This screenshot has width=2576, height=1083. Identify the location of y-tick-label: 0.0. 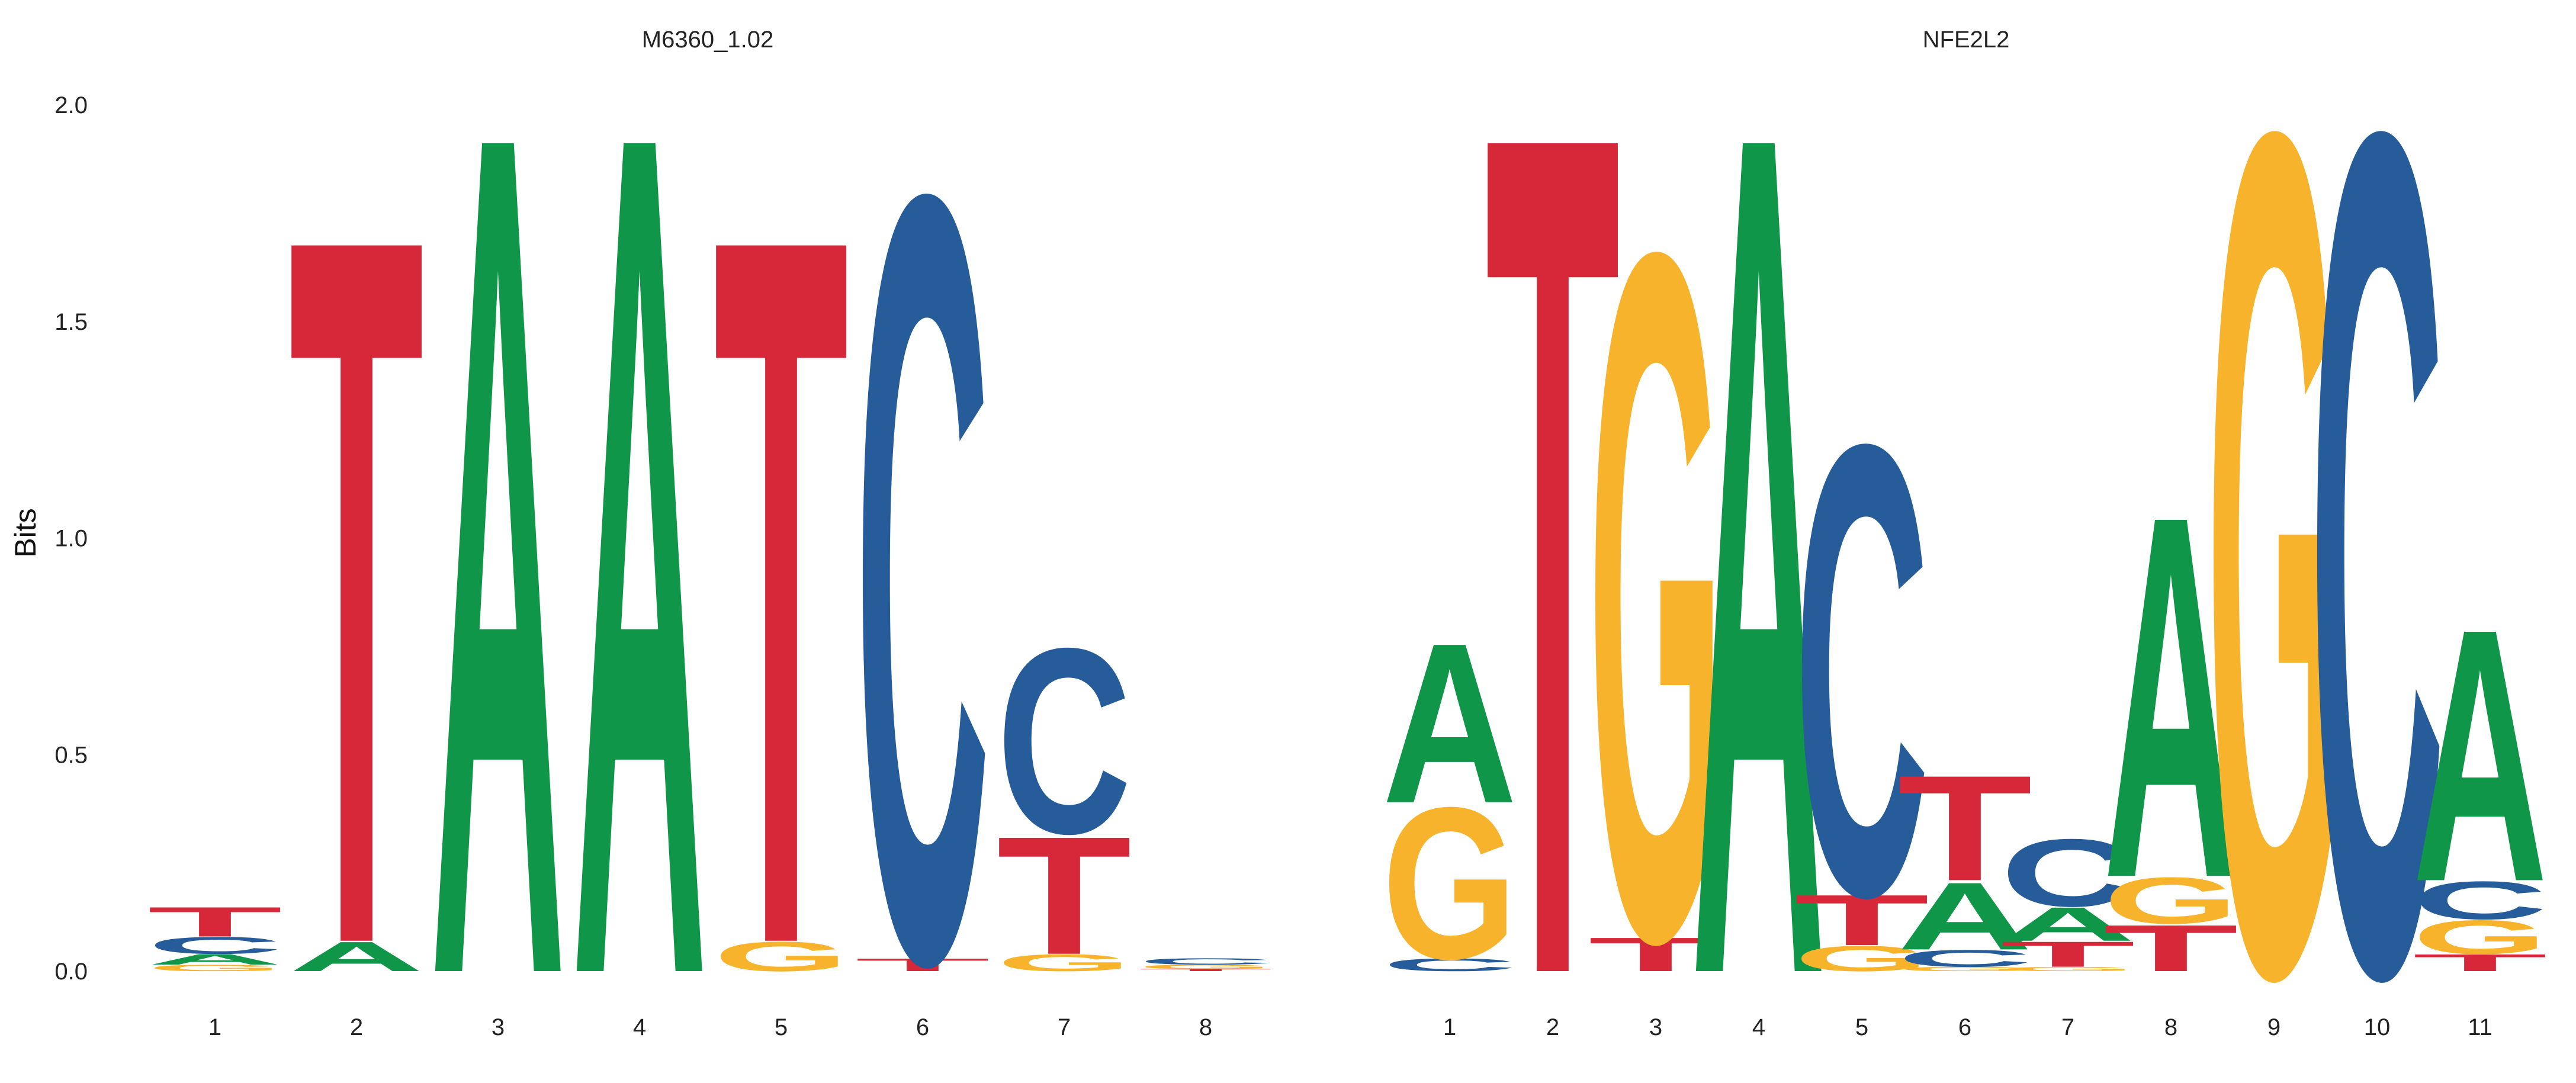
(71, 972).